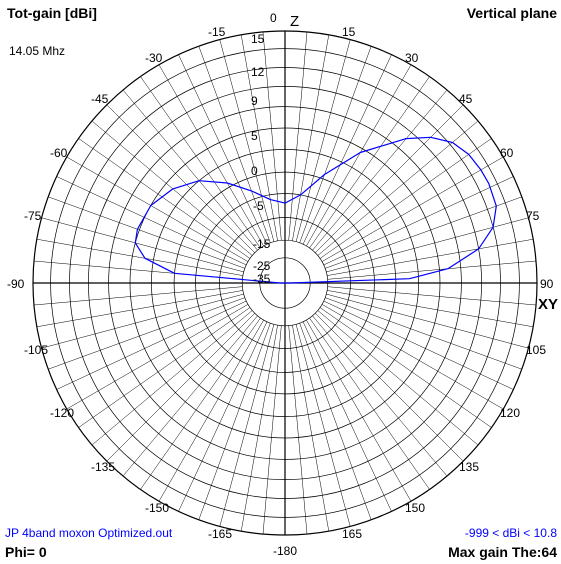 The height and width of the screenshot is (564, 561). Describe the element at coordinates (254, 101) in the screenshot. I see `gain-label: 9` at that location.